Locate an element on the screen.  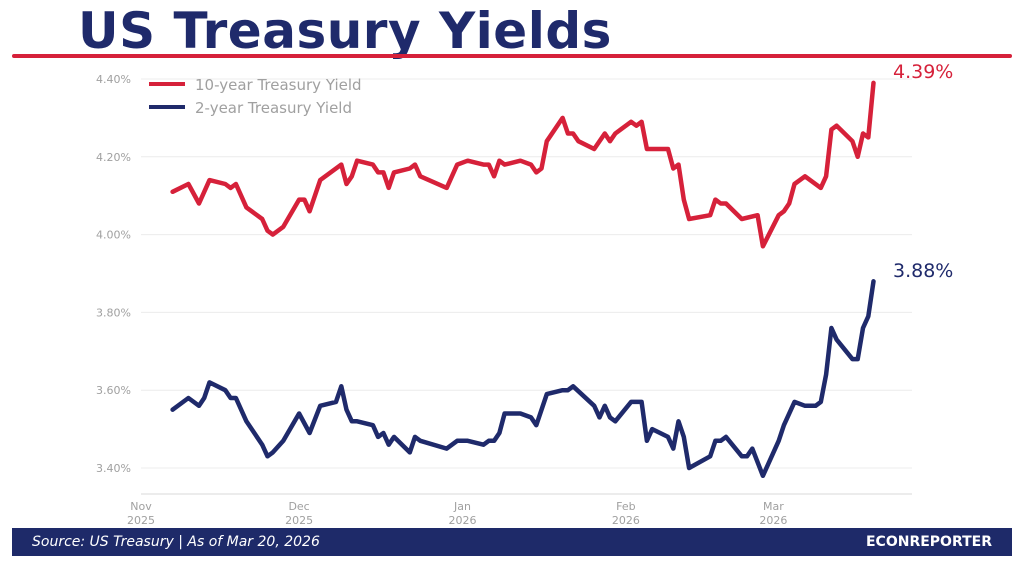
x-tick-month: Dec is located at coordinates (298, 506).